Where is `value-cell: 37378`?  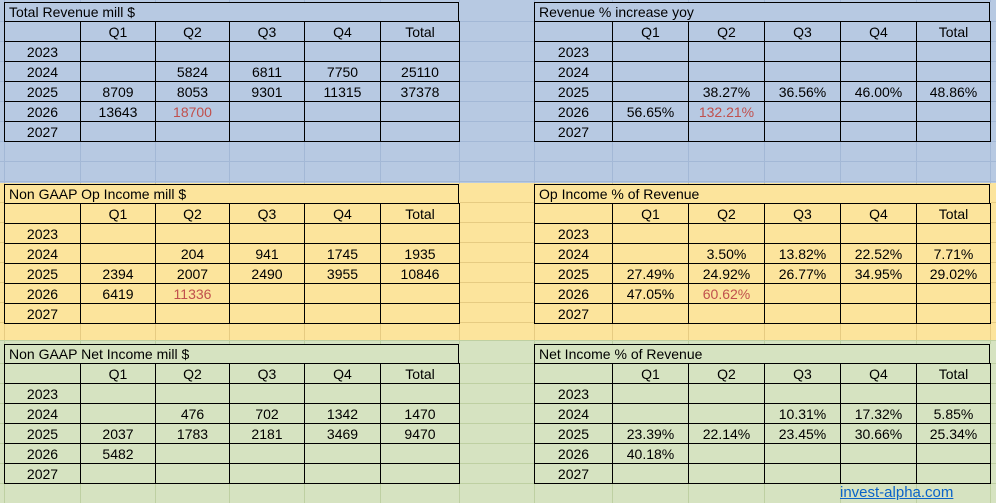
value-cell: 37378 is located at coordinates (420, 91).